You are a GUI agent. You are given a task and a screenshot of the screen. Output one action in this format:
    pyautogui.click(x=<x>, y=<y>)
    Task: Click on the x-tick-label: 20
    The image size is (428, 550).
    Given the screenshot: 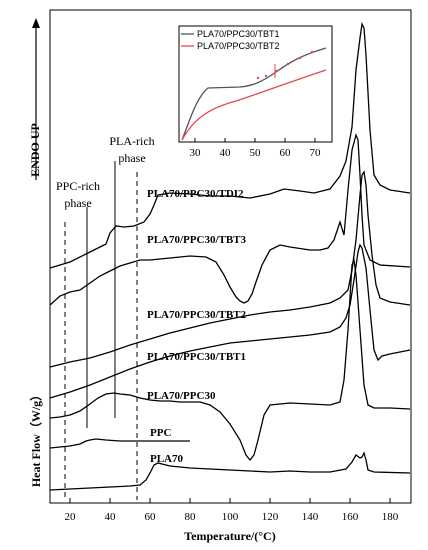 What is the action you would take?
    pyautogui.click(x=71, y=517)
    